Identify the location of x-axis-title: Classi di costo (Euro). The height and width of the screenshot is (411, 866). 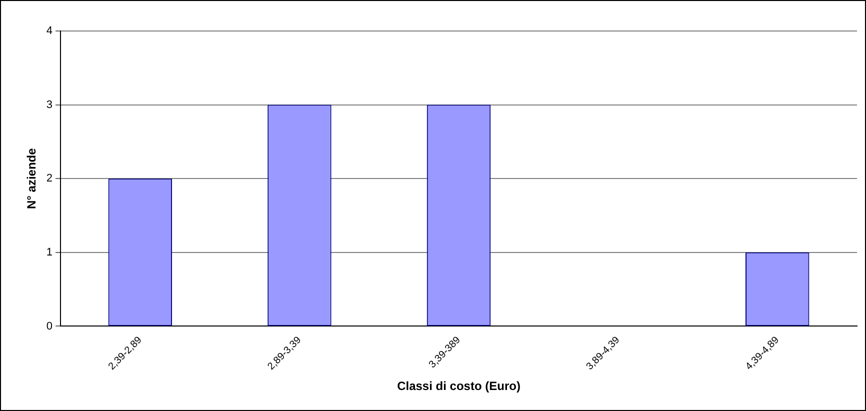
(458, 386).